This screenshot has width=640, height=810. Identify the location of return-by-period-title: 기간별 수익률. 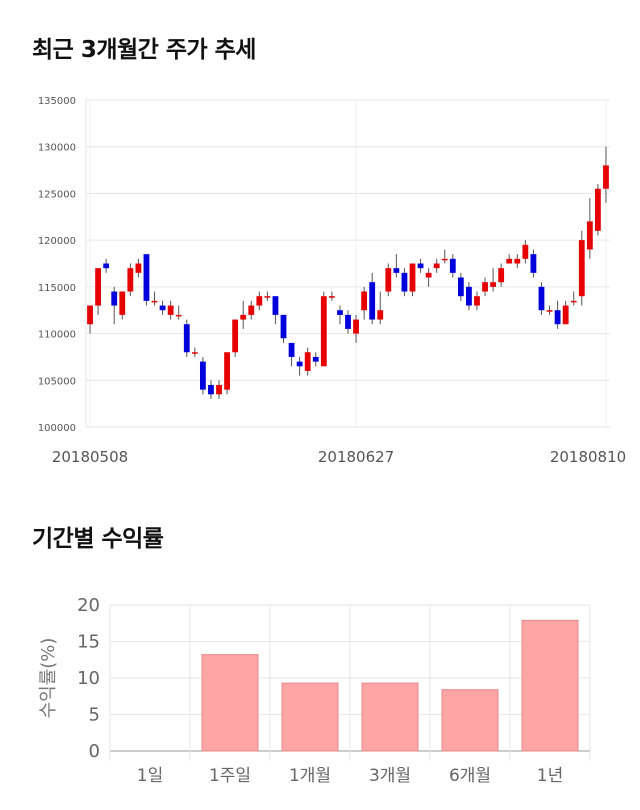
(98, 539).